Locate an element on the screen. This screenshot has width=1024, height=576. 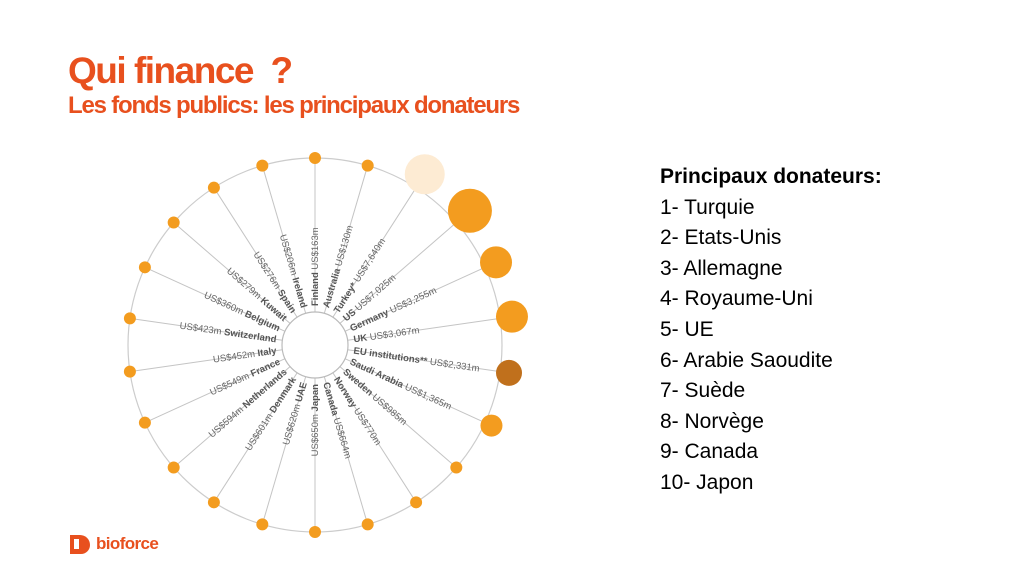
bioforce-logo: bioforce is located at coordinates (113, 544).